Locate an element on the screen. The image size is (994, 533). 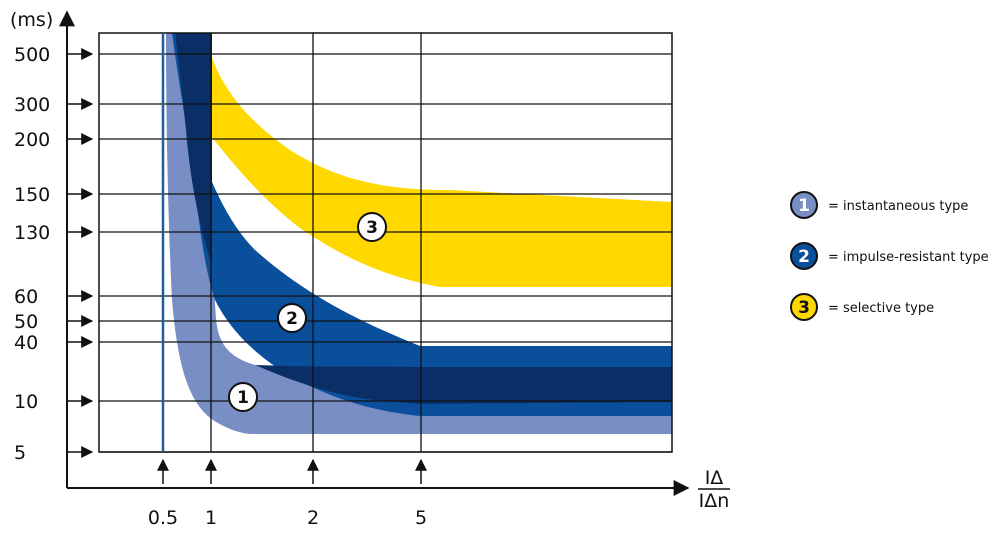
y-tick-label: 200 is located at coordinates (32, 140).